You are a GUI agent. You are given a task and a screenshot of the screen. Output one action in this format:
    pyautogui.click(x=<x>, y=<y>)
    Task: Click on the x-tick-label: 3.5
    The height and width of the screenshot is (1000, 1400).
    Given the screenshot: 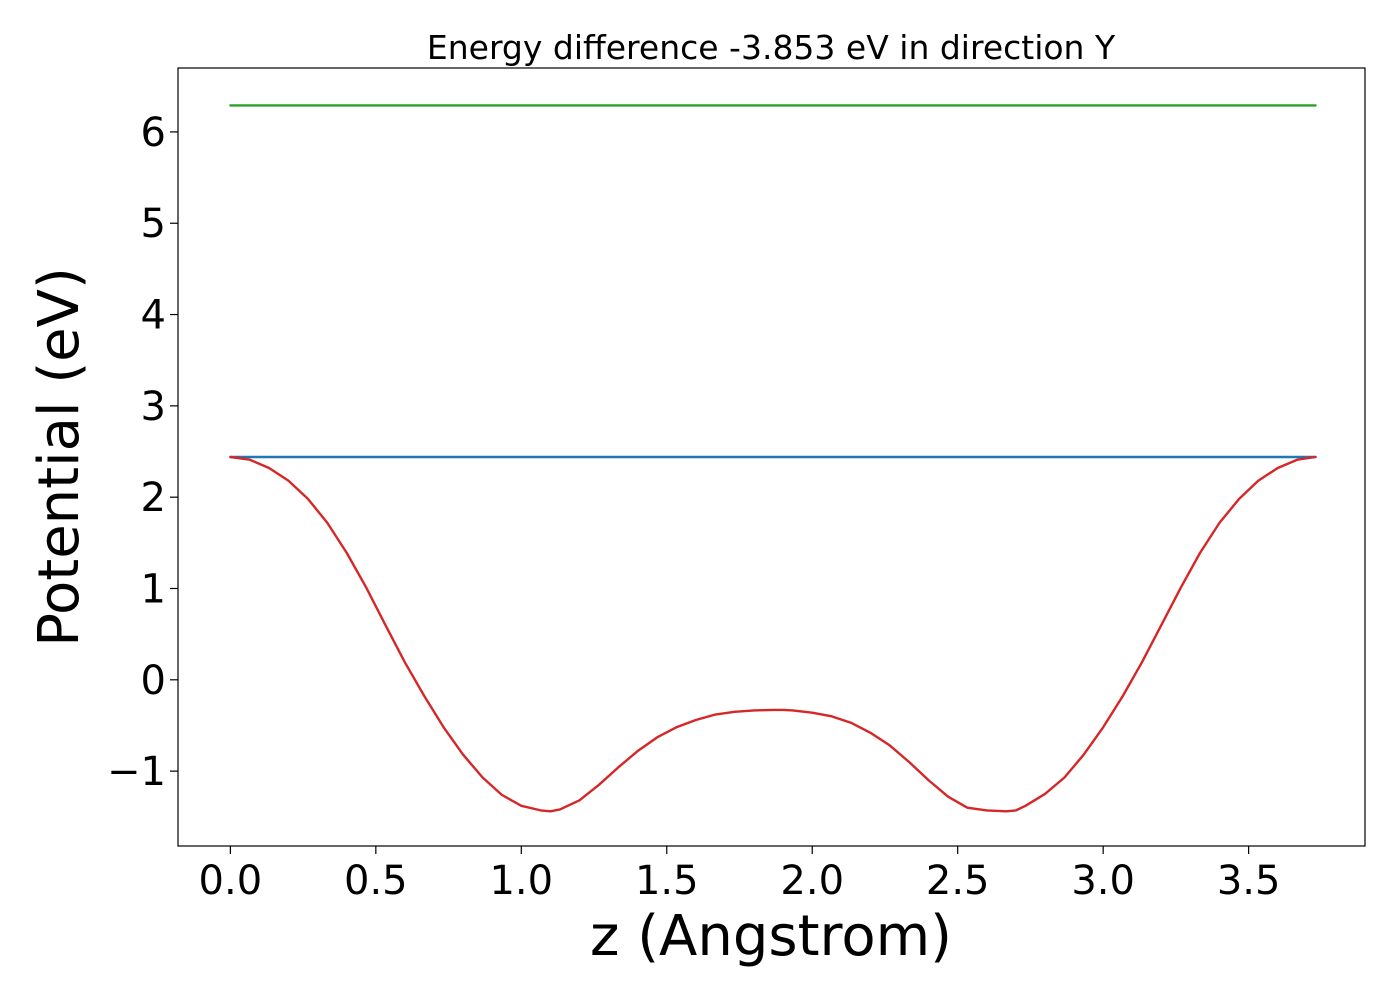 What is the action you would take?
    pyautogui.click(x=1249, y=881)
    